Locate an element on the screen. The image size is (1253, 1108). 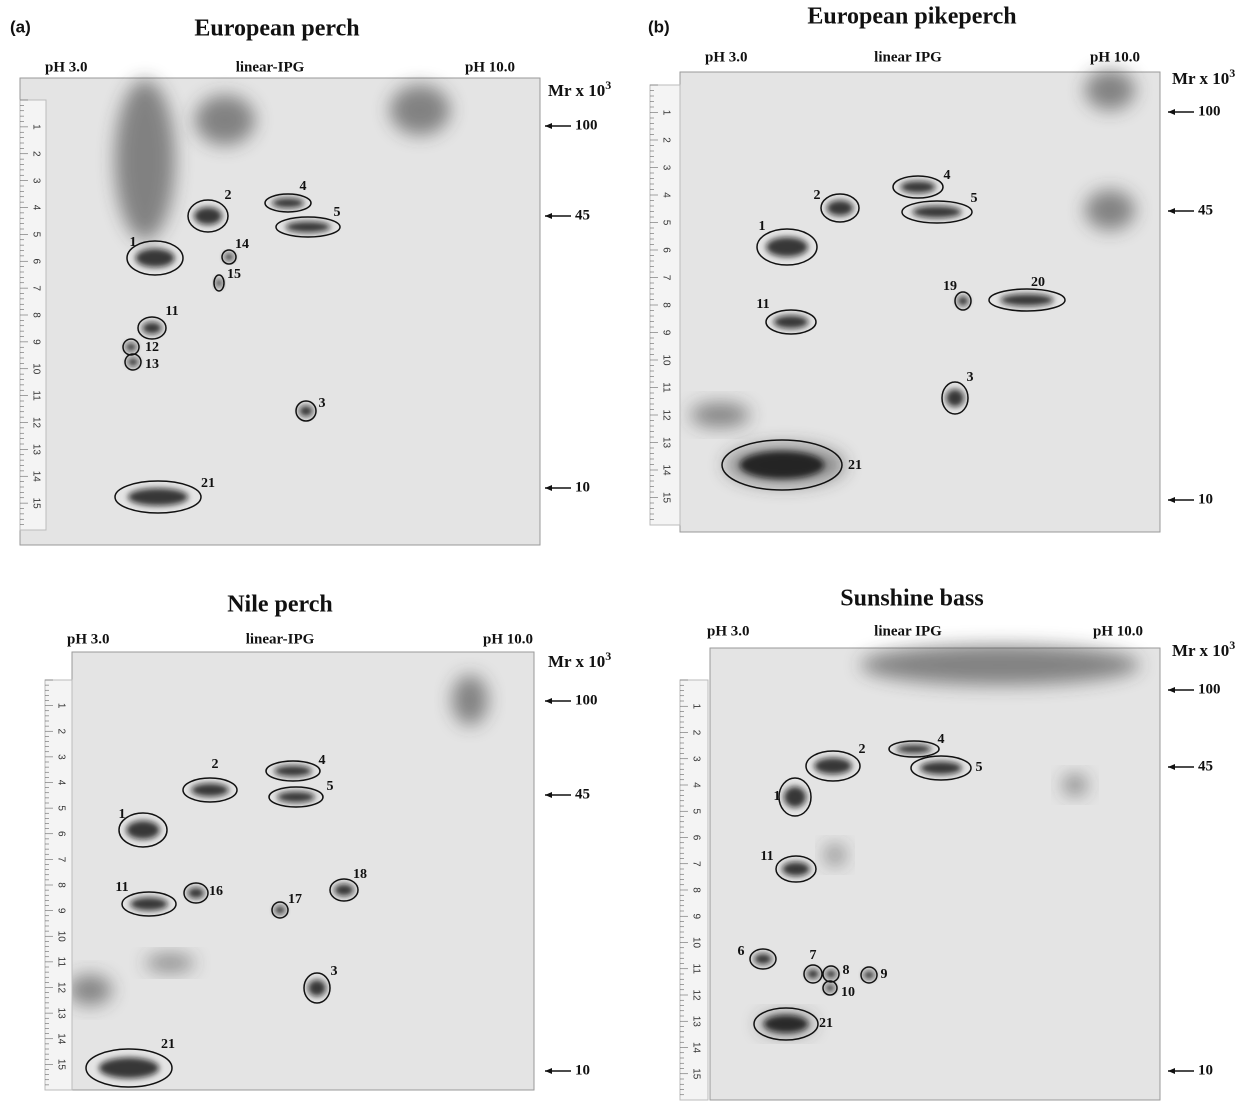
spot-label: 11 is located at coordinates (766, 856).